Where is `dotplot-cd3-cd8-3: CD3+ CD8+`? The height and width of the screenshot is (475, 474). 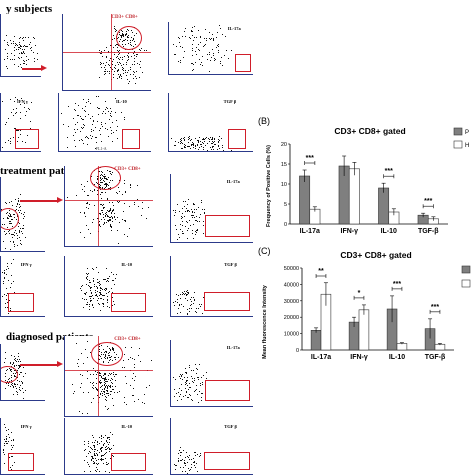
dotplot-cd3-cd8-3: CD3+ CD8+ is located at coordinates (108, 376).